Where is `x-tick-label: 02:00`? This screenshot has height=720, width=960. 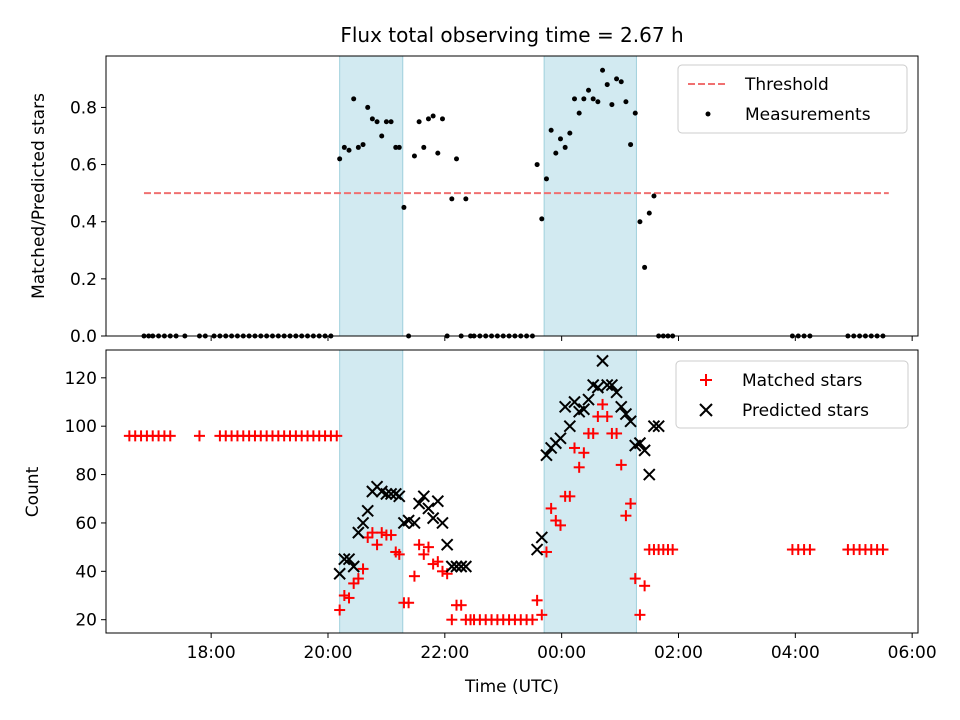 x-tick-label: 02:00 is located at coordinates (678, 653).